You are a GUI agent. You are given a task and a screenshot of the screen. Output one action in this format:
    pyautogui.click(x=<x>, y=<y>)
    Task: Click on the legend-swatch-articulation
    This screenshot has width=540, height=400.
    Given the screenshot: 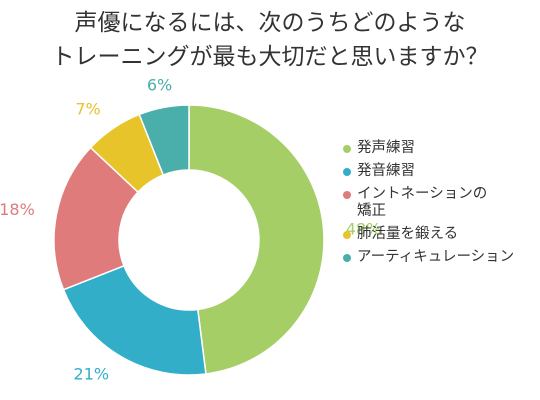 What is the action you would take?
    pyautogui.click(x=347, y=258)
    